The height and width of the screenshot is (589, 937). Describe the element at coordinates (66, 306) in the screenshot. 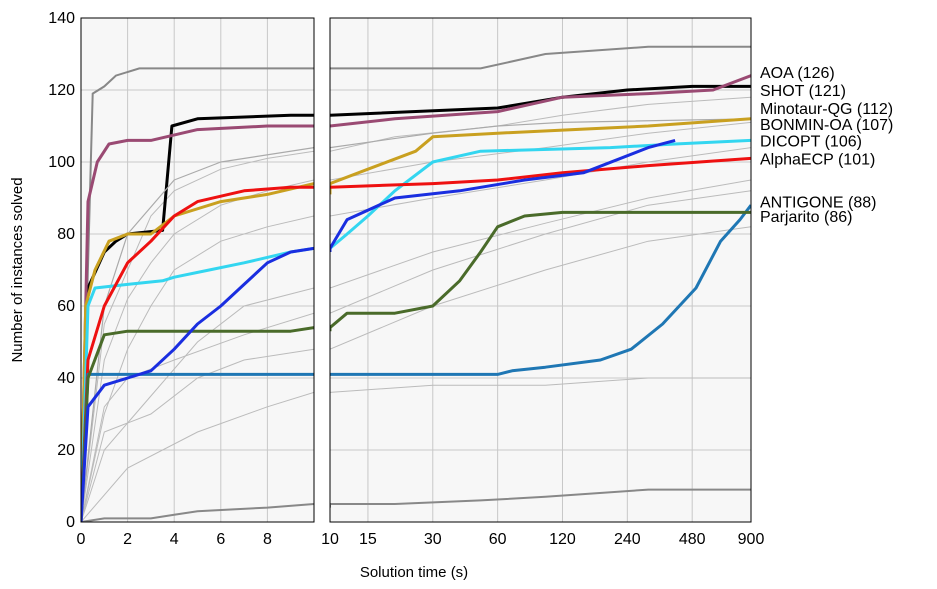

I see `y-tick-label: 60` at that location.